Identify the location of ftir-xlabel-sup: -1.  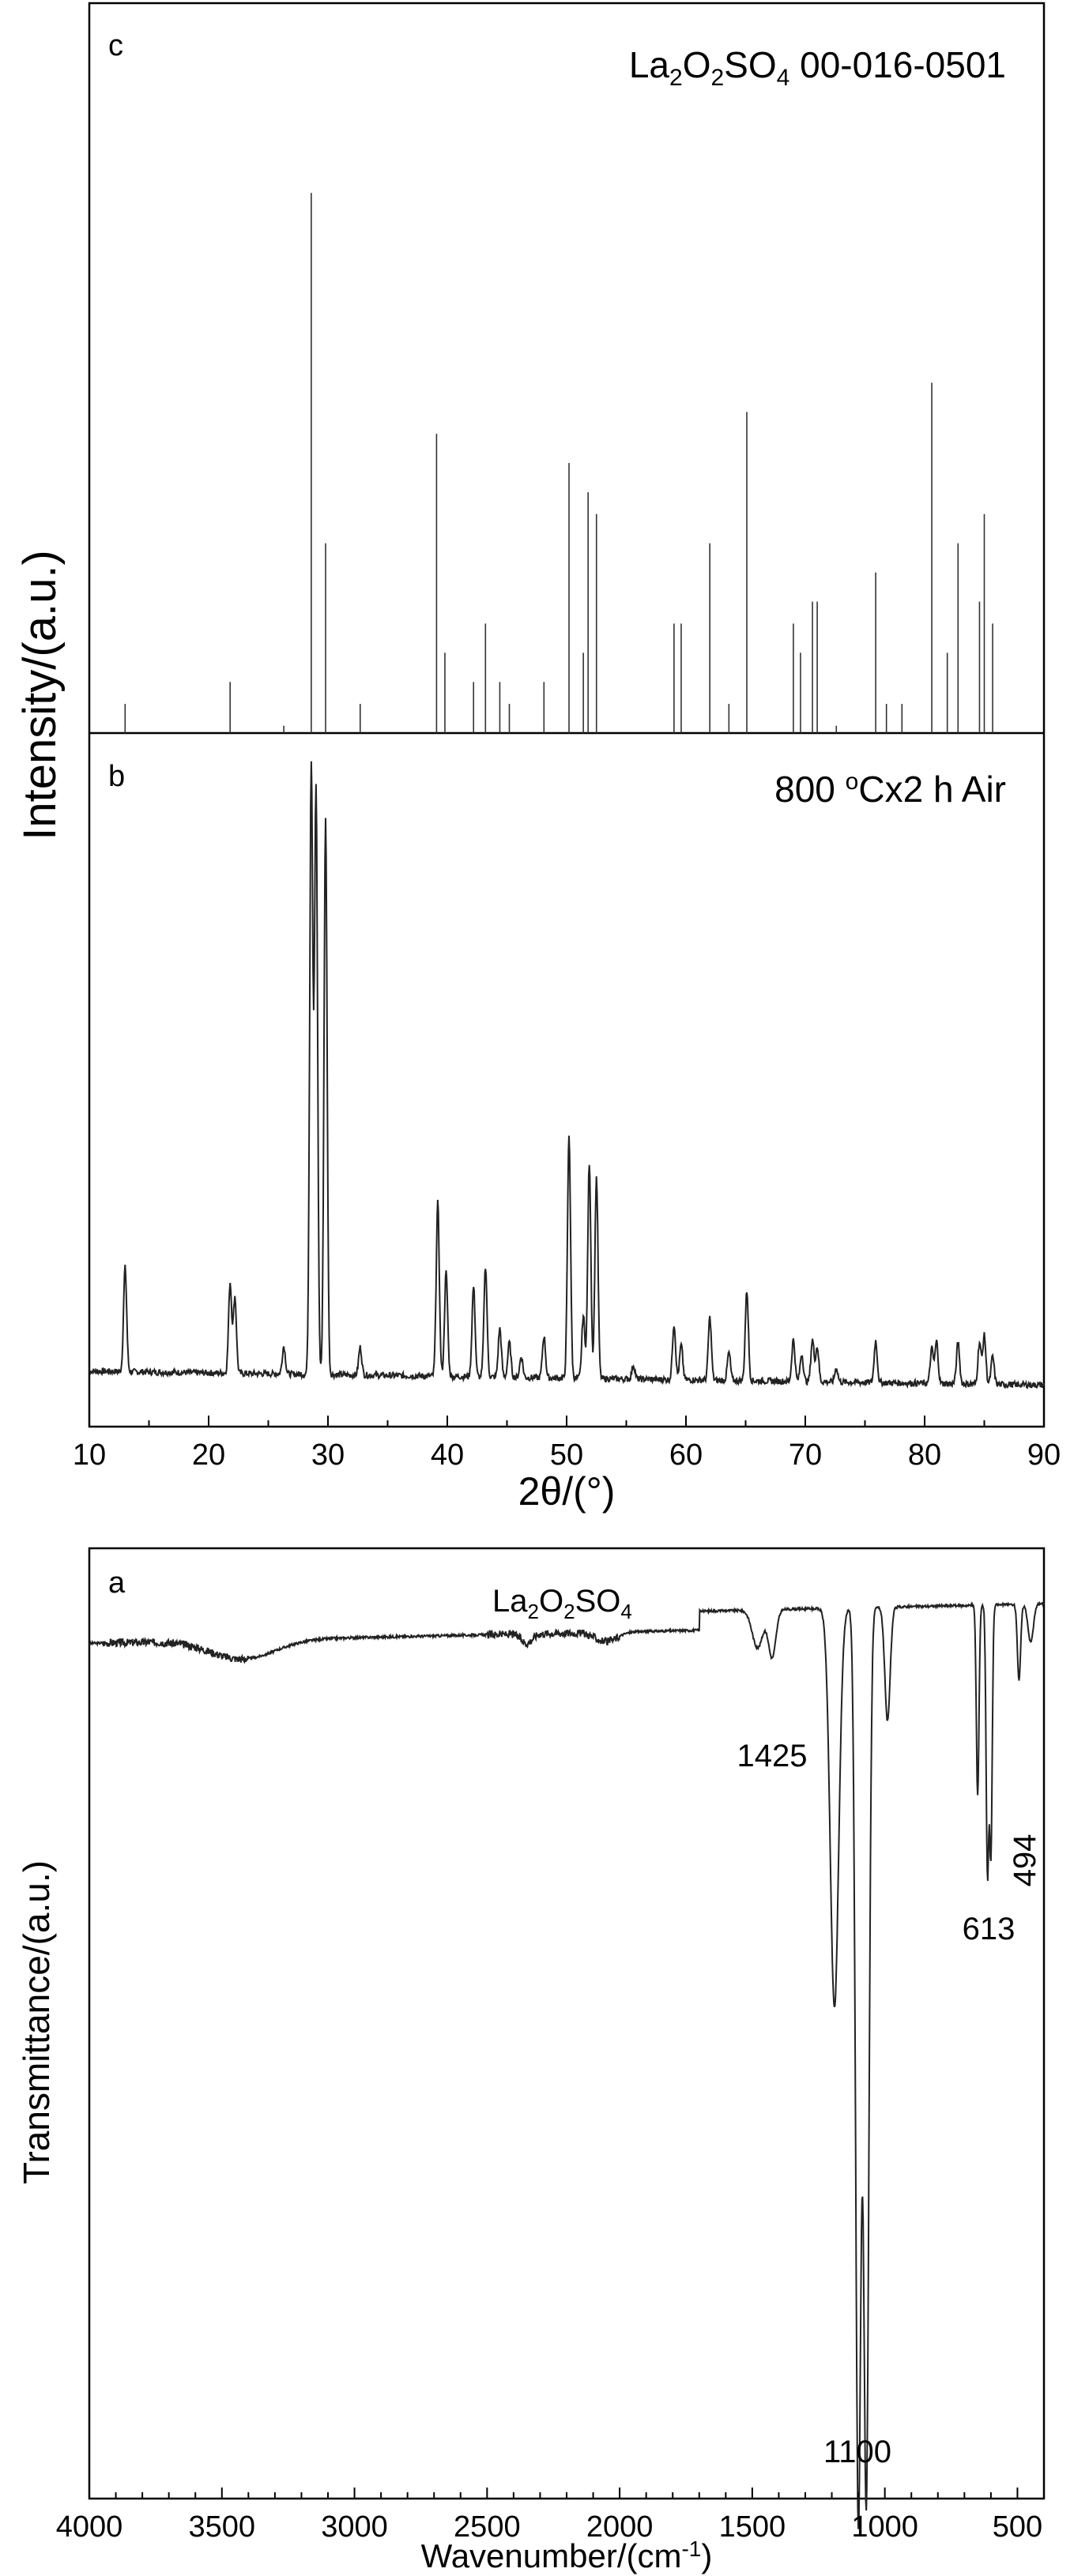
(691, 2549).